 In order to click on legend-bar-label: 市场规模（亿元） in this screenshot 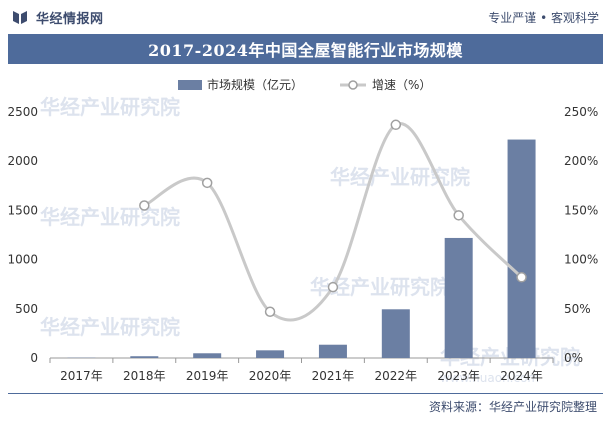, I will do `click(255, 84)`.